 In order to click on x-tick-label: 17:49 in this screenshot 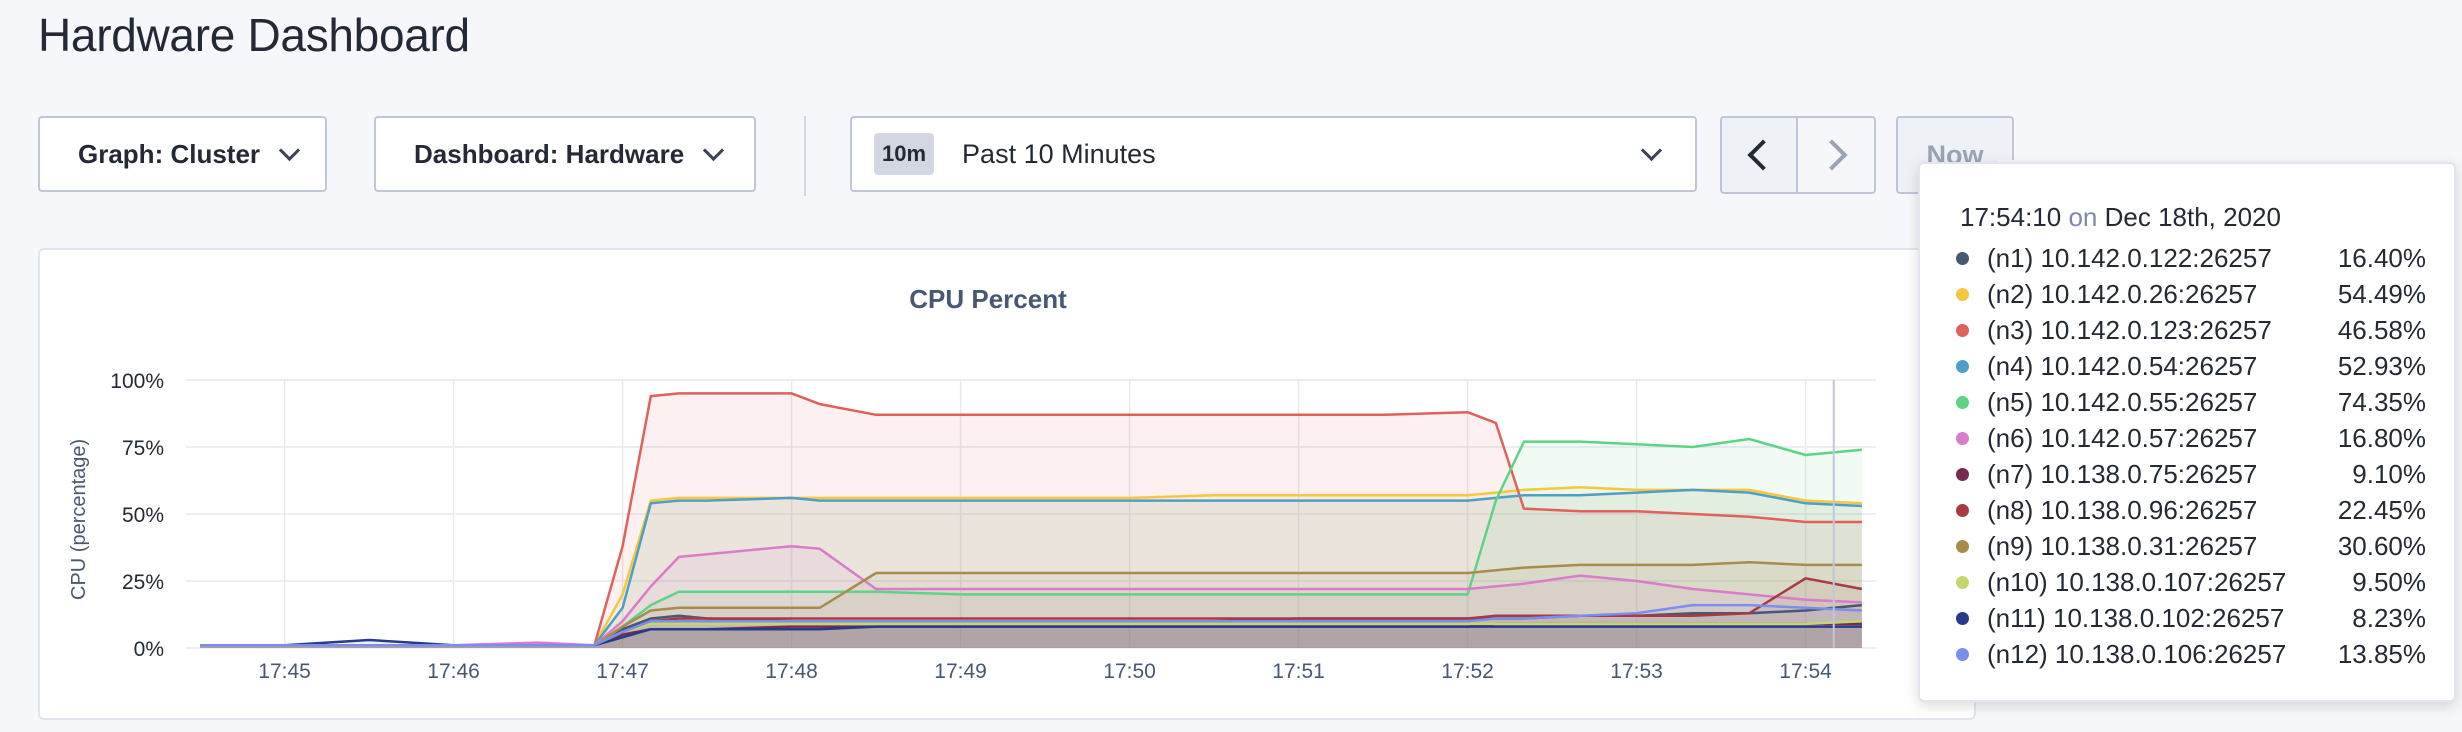, I will do `click(960, 671)`.